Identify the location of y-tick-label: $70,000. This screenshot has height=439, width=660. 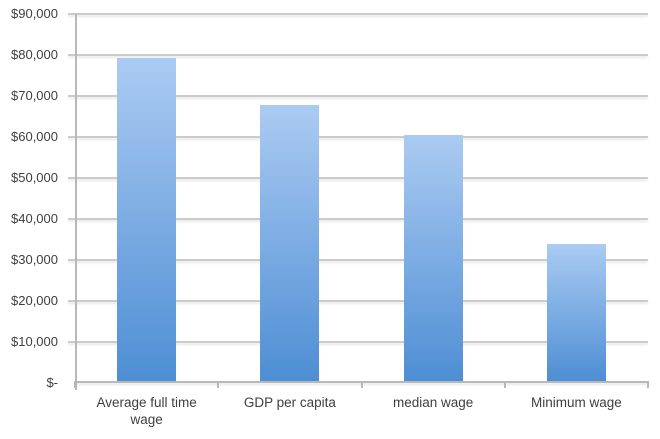
(34, 95).